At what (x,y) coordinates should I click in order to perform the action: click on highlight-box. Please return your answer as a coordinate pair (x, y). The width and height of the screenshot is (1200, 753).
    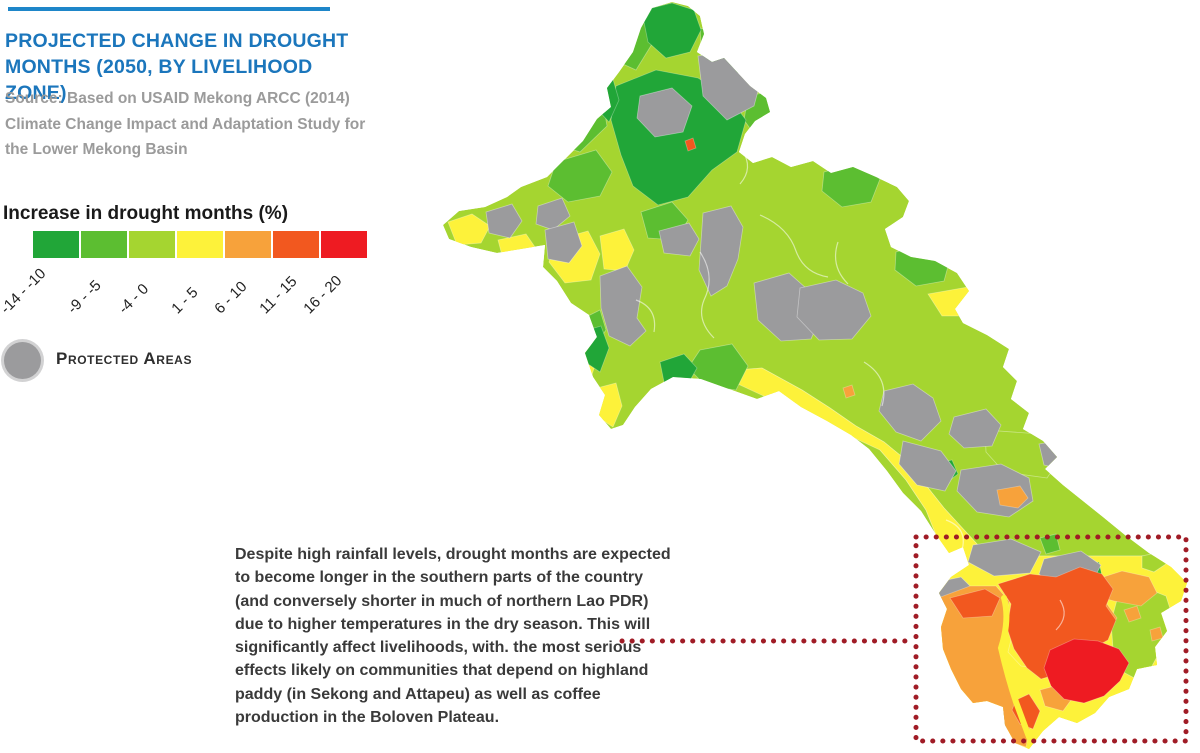
    Looking at the image, I should click on (1051, 639).